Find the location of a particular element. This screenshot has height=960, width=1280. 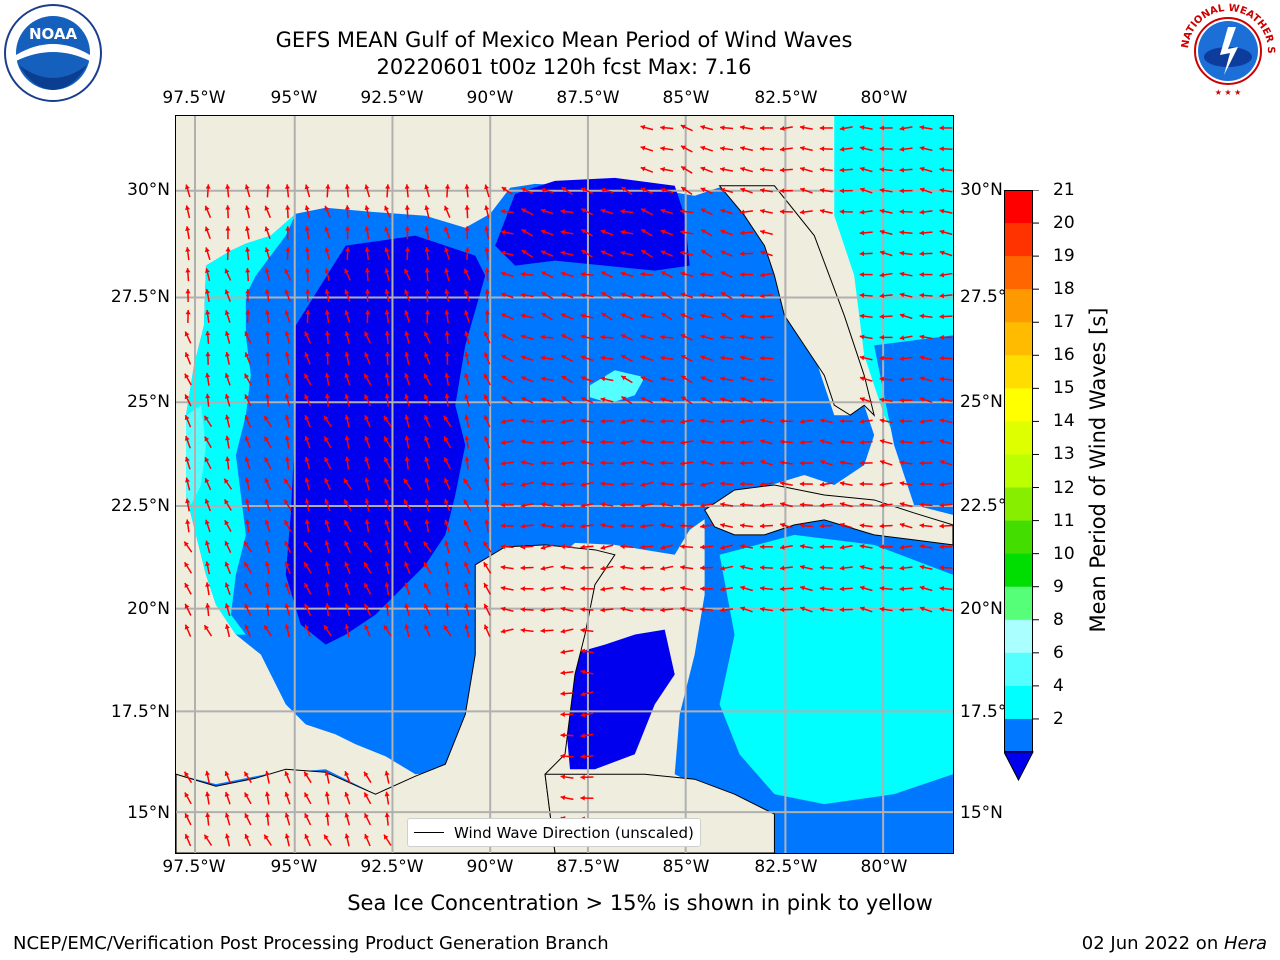

colorbar-tick-label: 12 is located at coordinates (1064, 487).